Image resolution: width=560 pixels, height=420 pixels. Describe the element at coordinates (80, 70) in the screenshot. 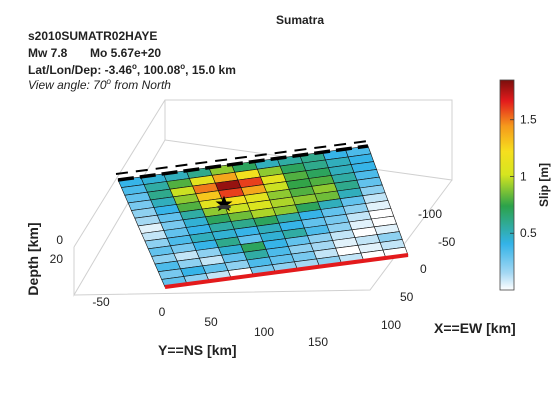

I see `location-lat: Lat/Lon/Dep: -3.46` at that location.